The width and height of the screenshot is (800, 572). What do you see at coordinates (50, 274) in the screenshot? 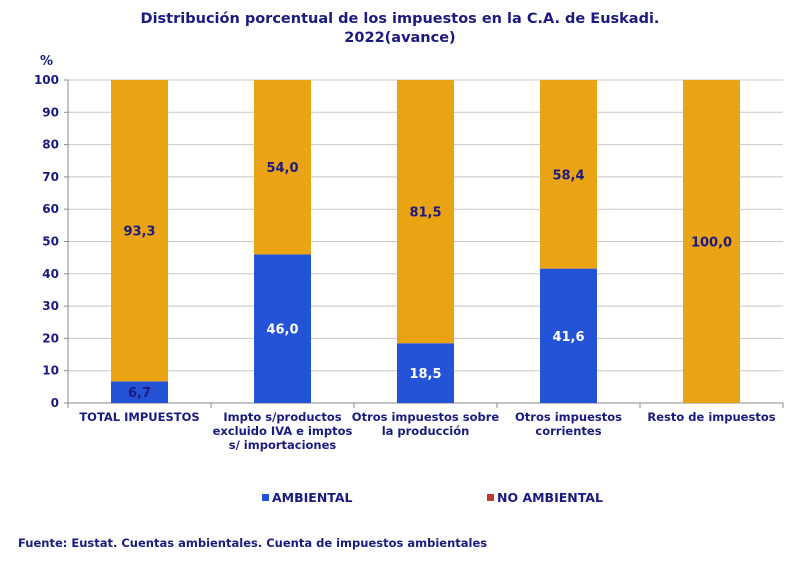
I see `y-tick-label: 40` at bounding box center [50, 274].